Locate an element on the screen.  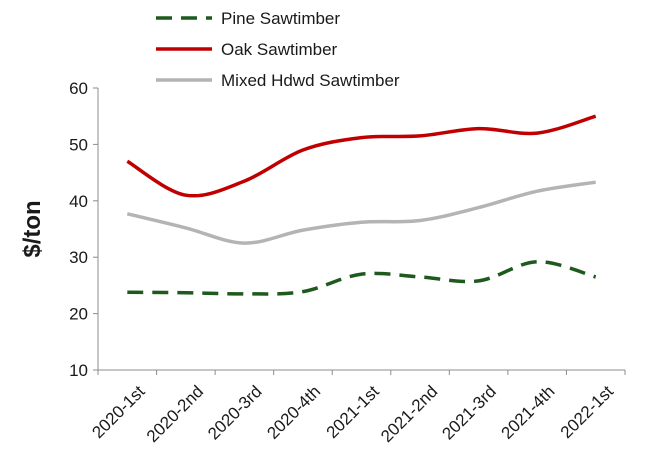
data-point-mixed-hdwd-sawtimber-2021-1st is located at coordinates (362, 222).